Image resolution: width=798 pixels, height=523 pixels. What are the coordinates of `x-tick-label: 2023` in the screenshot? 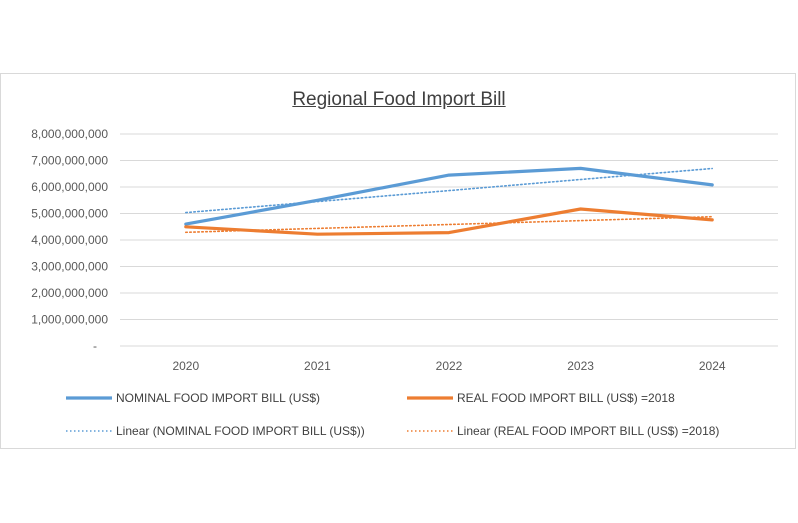 It's located at (580, 366).